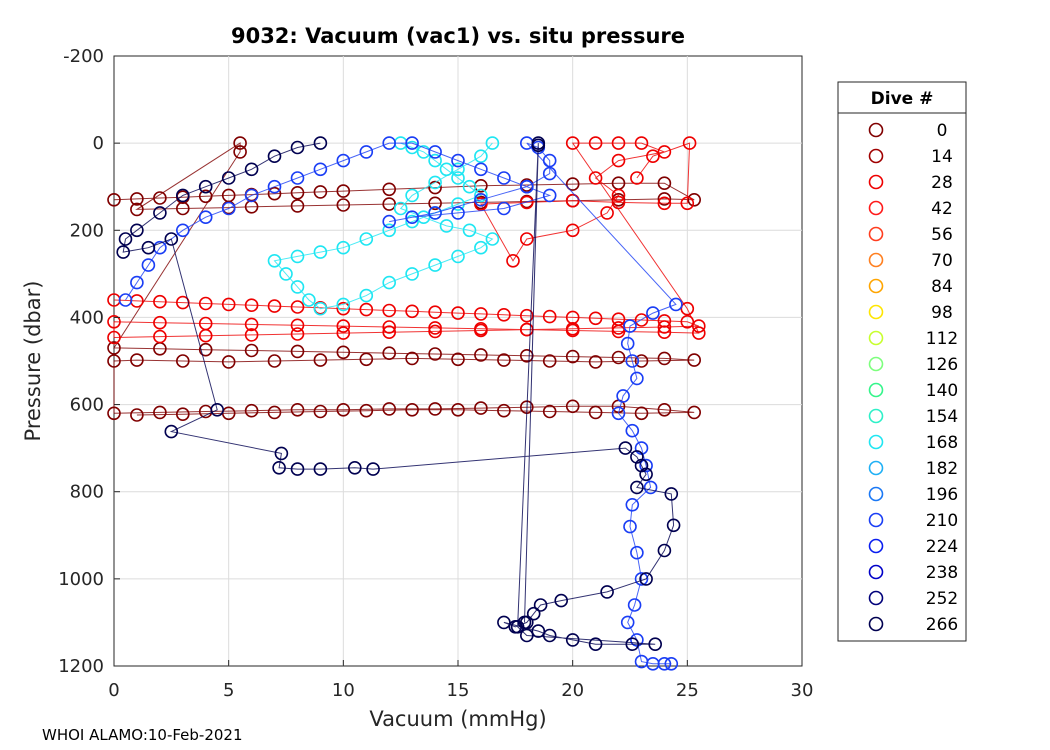 This screenshot has width=1050, height=750. I want to click on x-axis: 0 5 10 15 20 25 30, so click(460, 680).